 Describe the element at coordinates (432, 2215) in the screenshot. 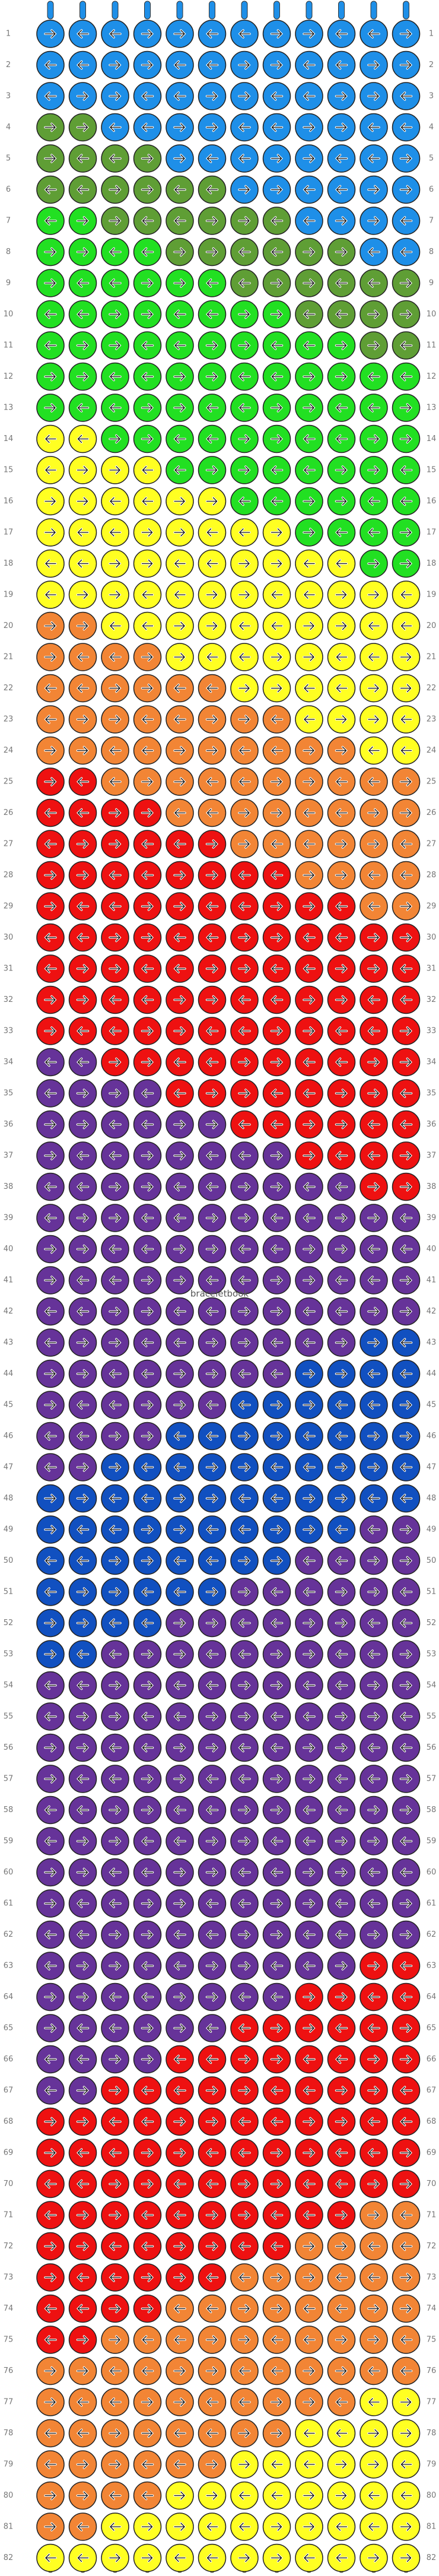

I see `row-number: 71` at that location.